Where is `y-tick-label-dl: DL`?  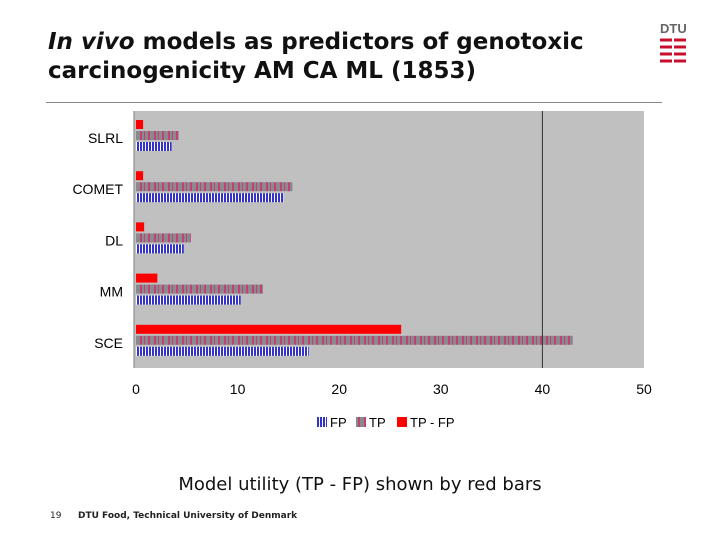 y-tick-label-dl: DL is located at coordinates (114, 240).